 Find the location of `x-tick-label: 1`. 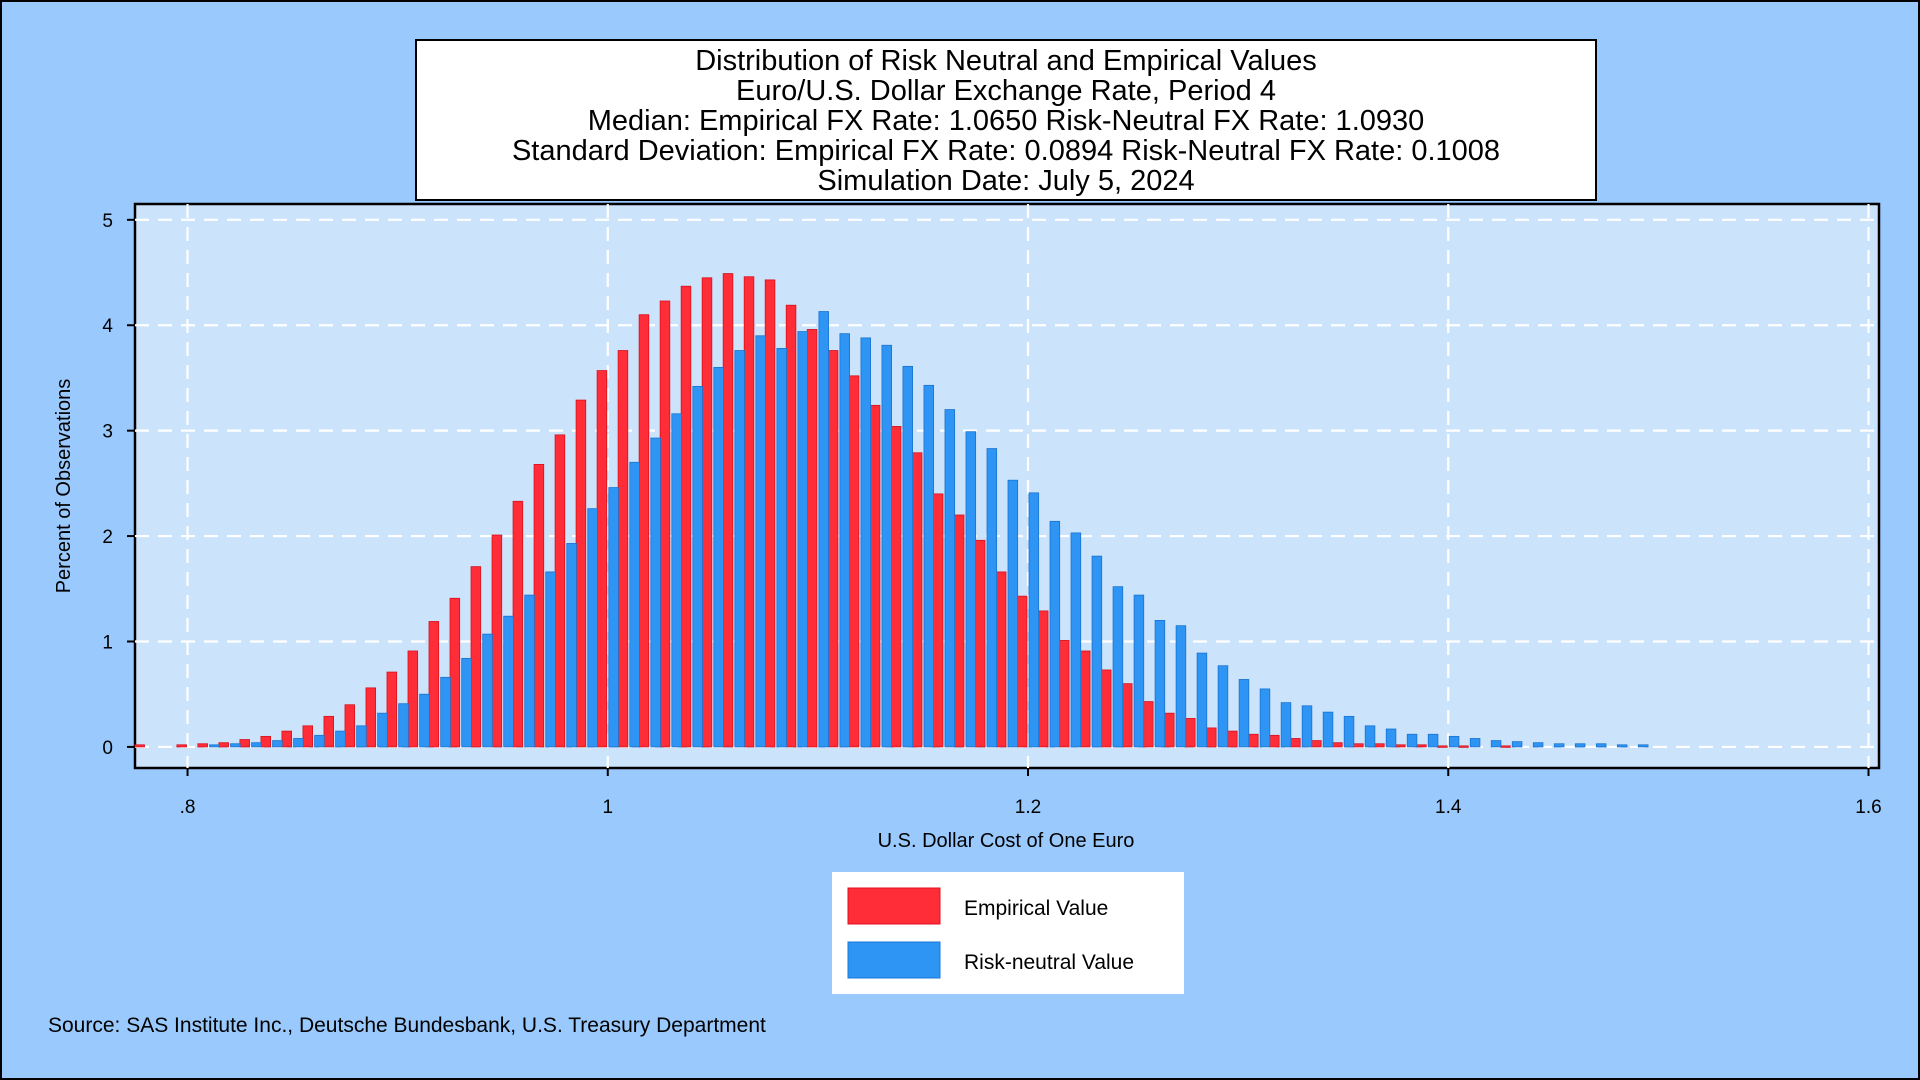

x-tick-label: 1 is located at coordinates (607, 807).